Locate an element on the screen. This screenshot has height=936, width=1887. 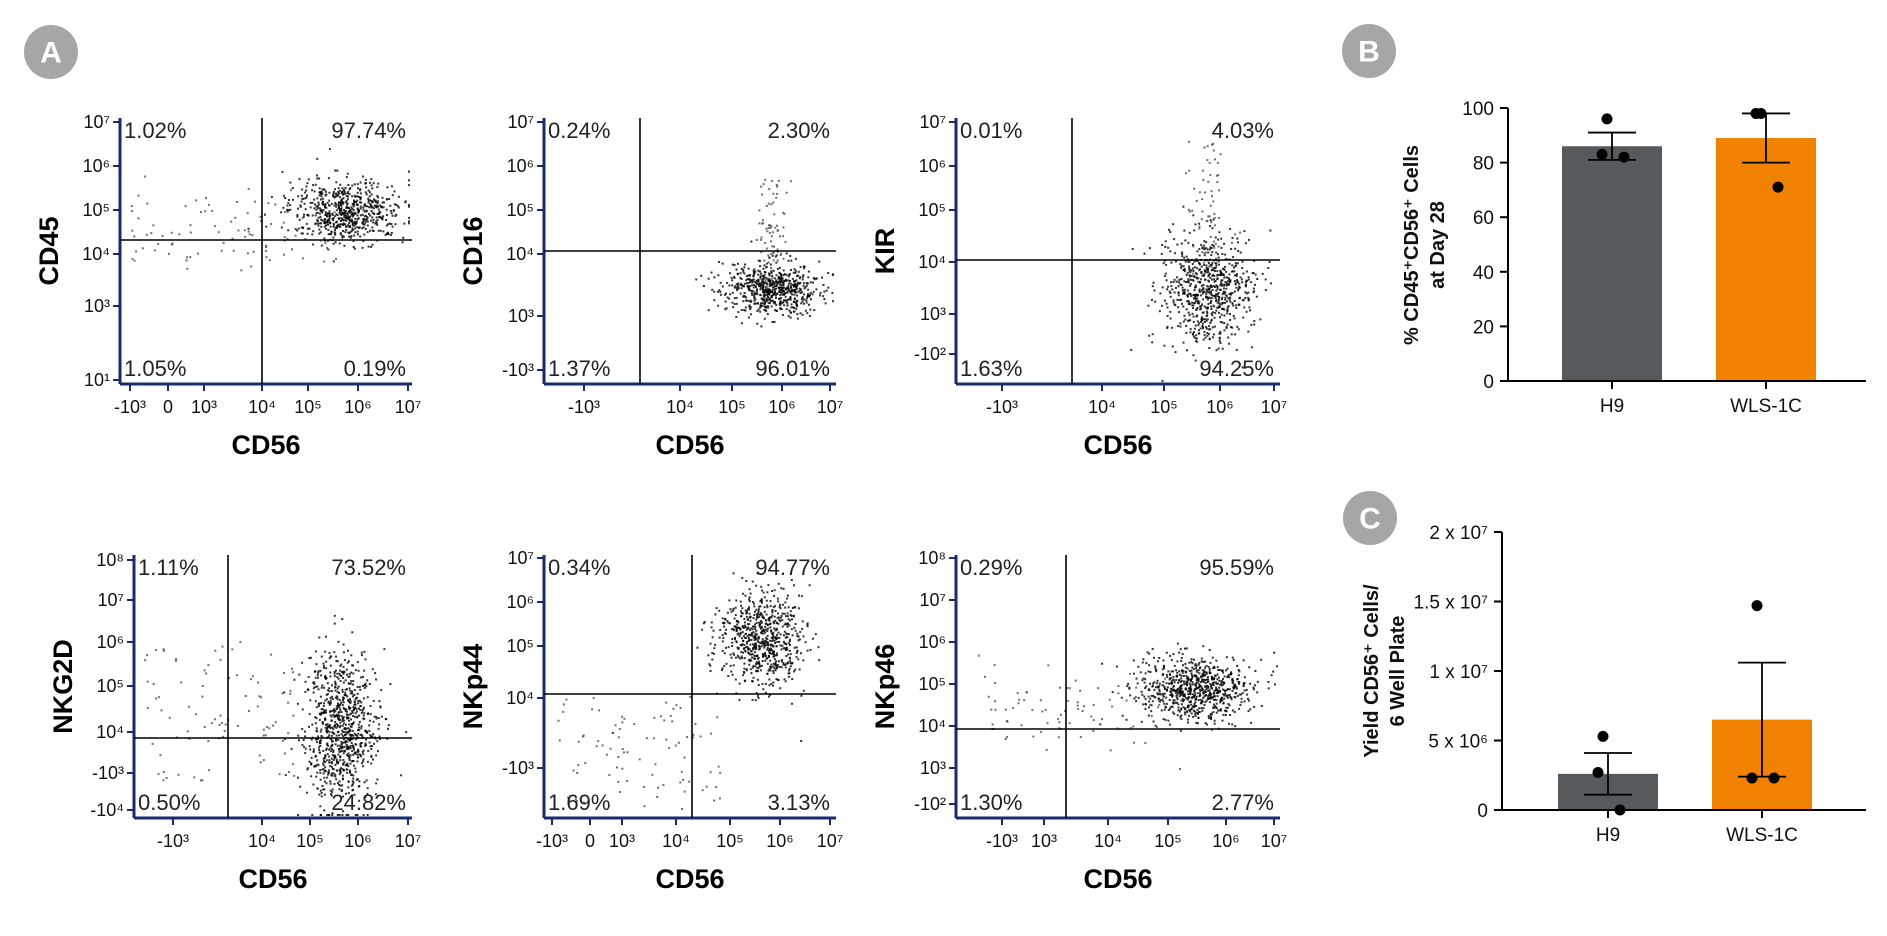
quadrant-lower-left-pct: 0.50% is located at coordinates (169, 802).